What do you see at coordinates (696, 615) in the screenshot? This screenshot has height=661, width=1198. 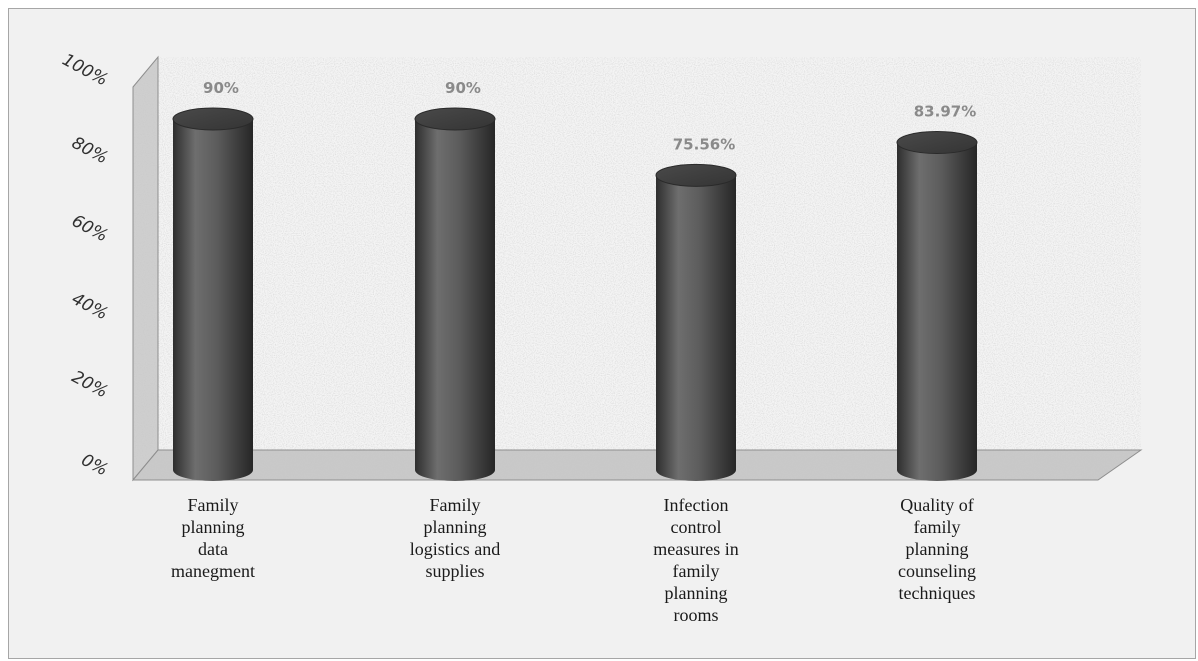 I see `x-category-label-line: rooms` at bounding box center [696, 615].